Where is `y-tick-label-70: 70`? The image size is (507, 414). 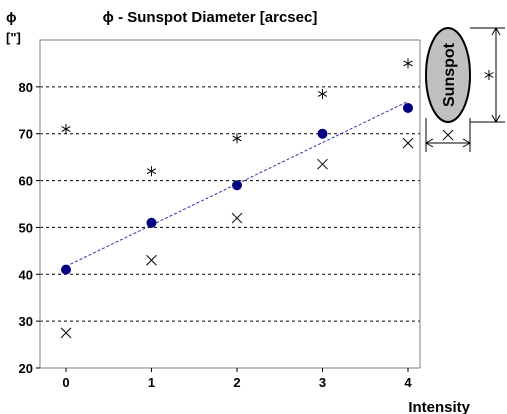 y-tick-label-70: 70 is located at coordinates (26, 134).